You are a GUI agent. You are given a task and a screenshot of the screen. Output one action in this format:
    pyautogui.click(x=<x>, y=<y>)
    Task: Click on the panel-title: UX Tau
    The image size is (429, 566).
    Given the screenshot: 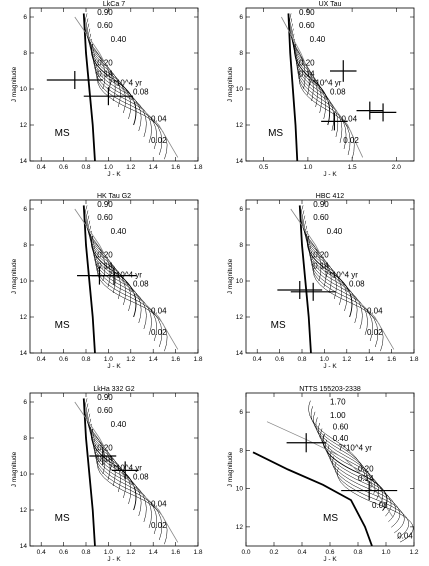 What is the action you would take?
    pyautogui.click(x=330, y=4)
    